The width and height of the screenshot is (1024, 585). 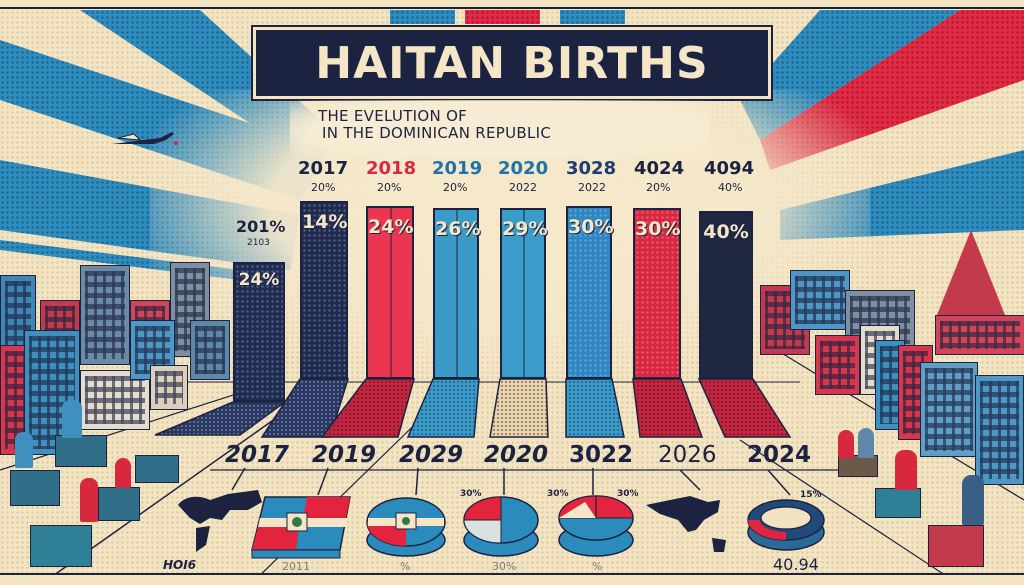 I want to click on donut-chart, so click(x=786, y=525).